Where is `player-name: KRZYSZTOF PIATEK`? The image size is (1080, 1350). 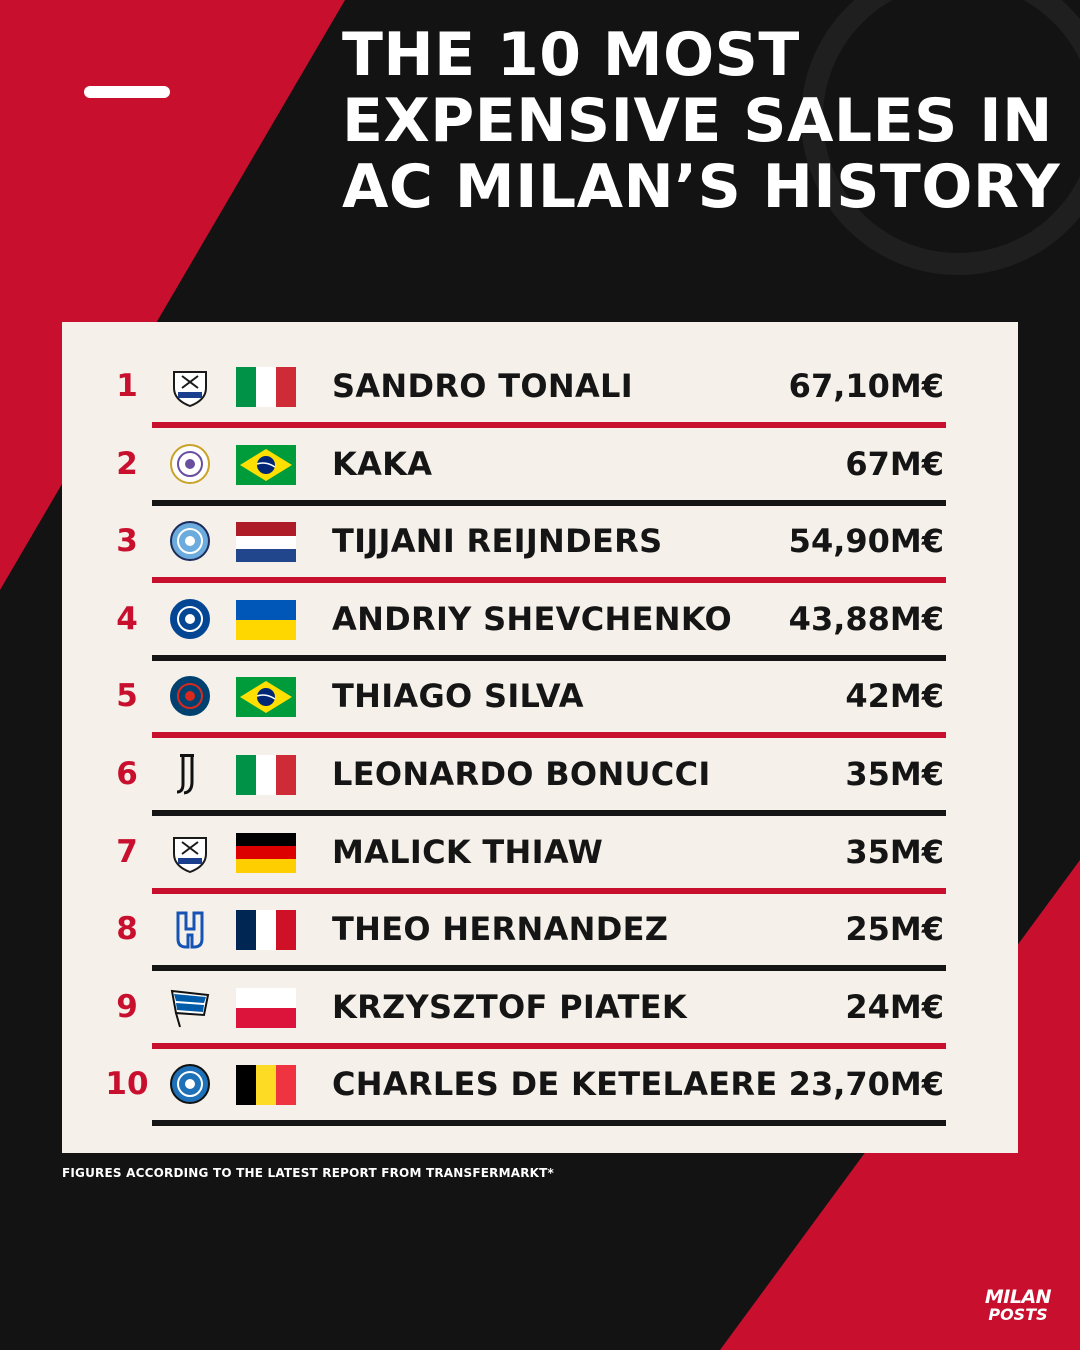 player-name: KRZYSZTOF PIATEK is located at coordinates (510, 1006).